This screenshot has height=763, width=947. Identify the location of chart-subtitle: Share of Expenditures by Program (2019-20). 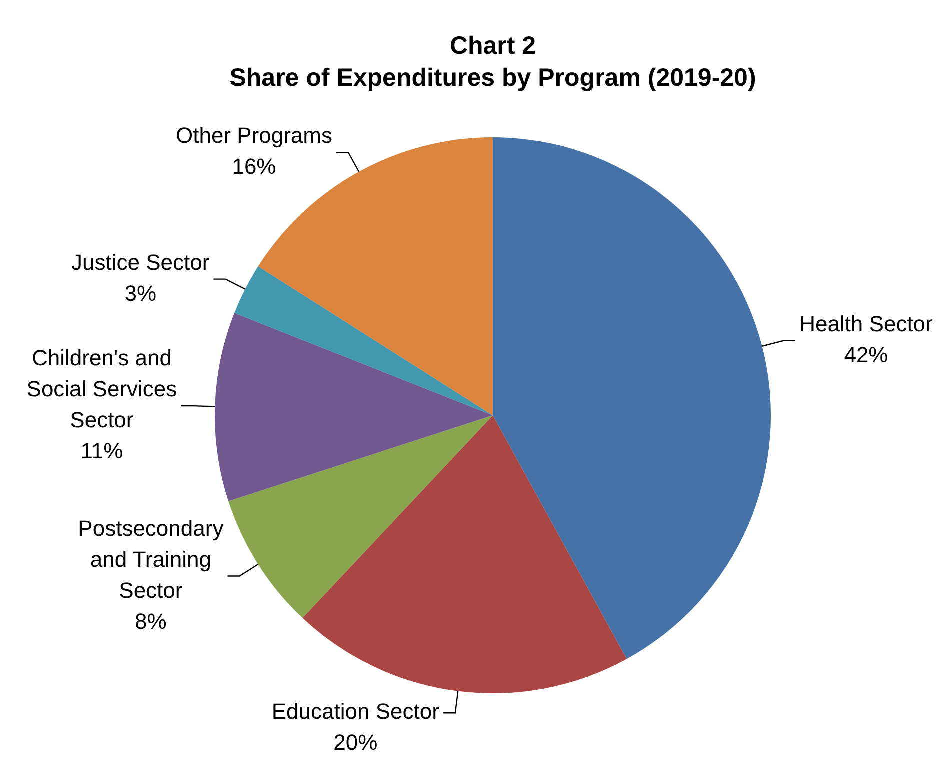
(493, 78).